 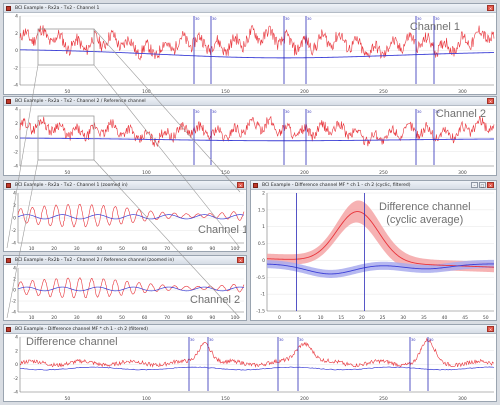 What do you see at coordinates (257, 352) in the screenshot?
I see `red-signal-trace` at bounding box center [257, 352].